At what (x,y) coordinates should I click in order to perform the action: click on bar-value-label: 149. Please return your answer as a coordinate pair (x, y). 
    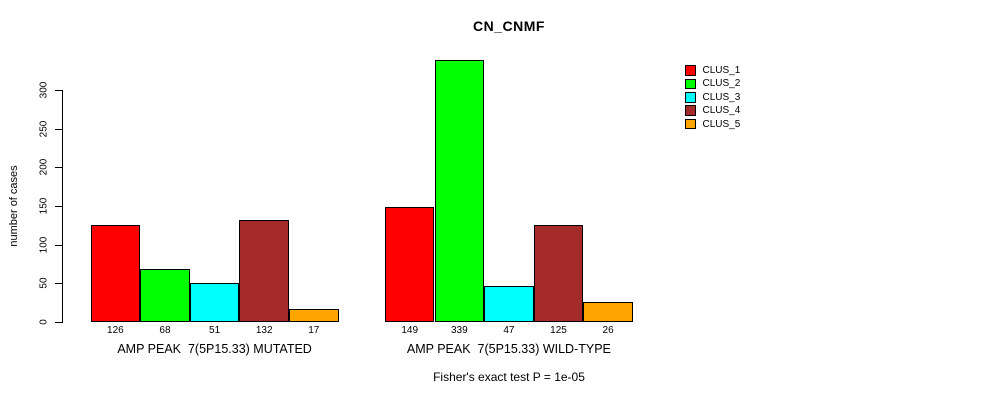
    Looking at the image, I should click on (410, 330).